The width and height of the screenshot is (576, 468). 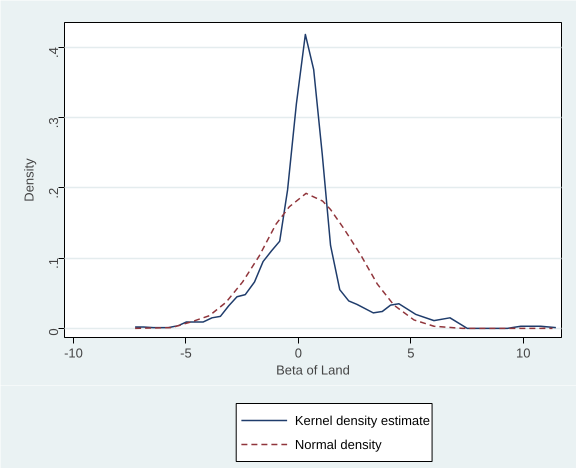 What do you see at coordinates (410, 353) in the screenshot?
I see `x-tick-label: 5` at bounding box center [410, 353].